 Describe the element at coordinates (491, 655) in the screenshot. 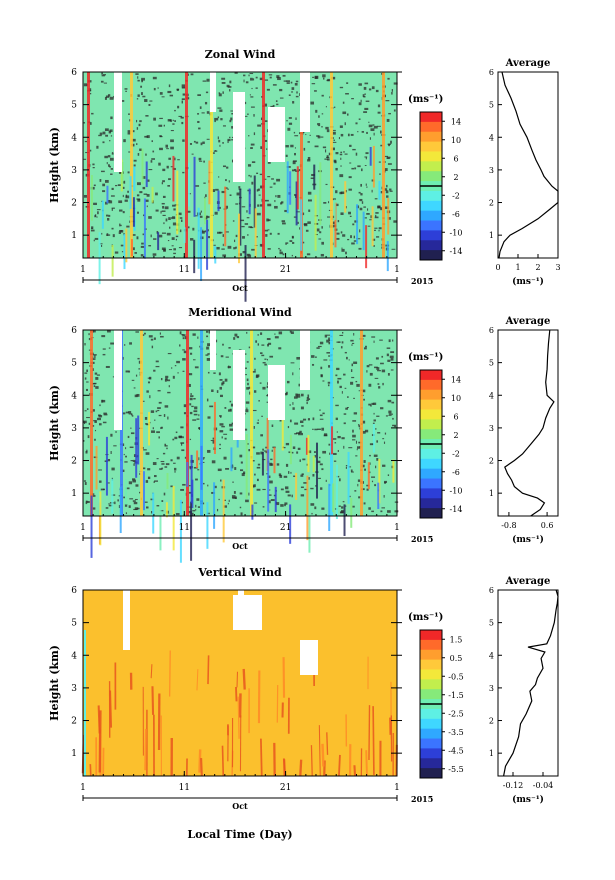

I see `avg-y-tick-label: 4` at that location.